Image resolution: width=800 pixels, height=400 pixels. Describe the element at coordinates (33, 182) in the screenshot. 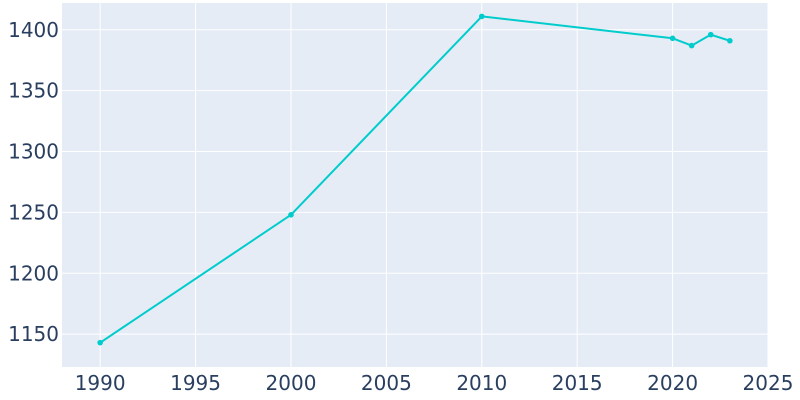

I see `y-axis-ticks: 1150 1200 1250 1300 1350 1400` at that location.